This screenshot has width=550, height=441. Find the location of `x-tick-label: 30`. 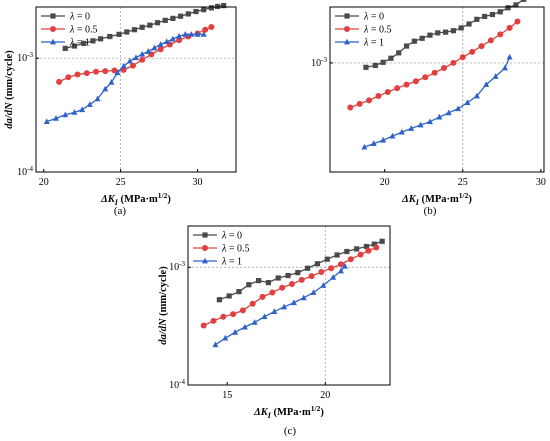

x-tick-label: 30 is located at coordinates (541, 182).